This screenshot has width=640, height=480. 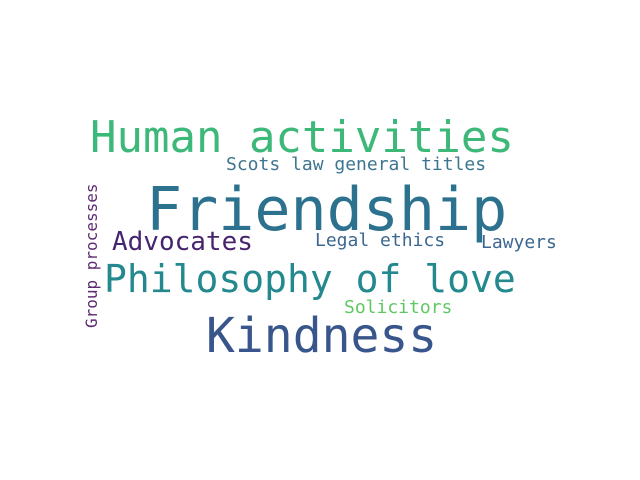 I want to click on word-group-processes: Group processes, so click(x=91, y=256).